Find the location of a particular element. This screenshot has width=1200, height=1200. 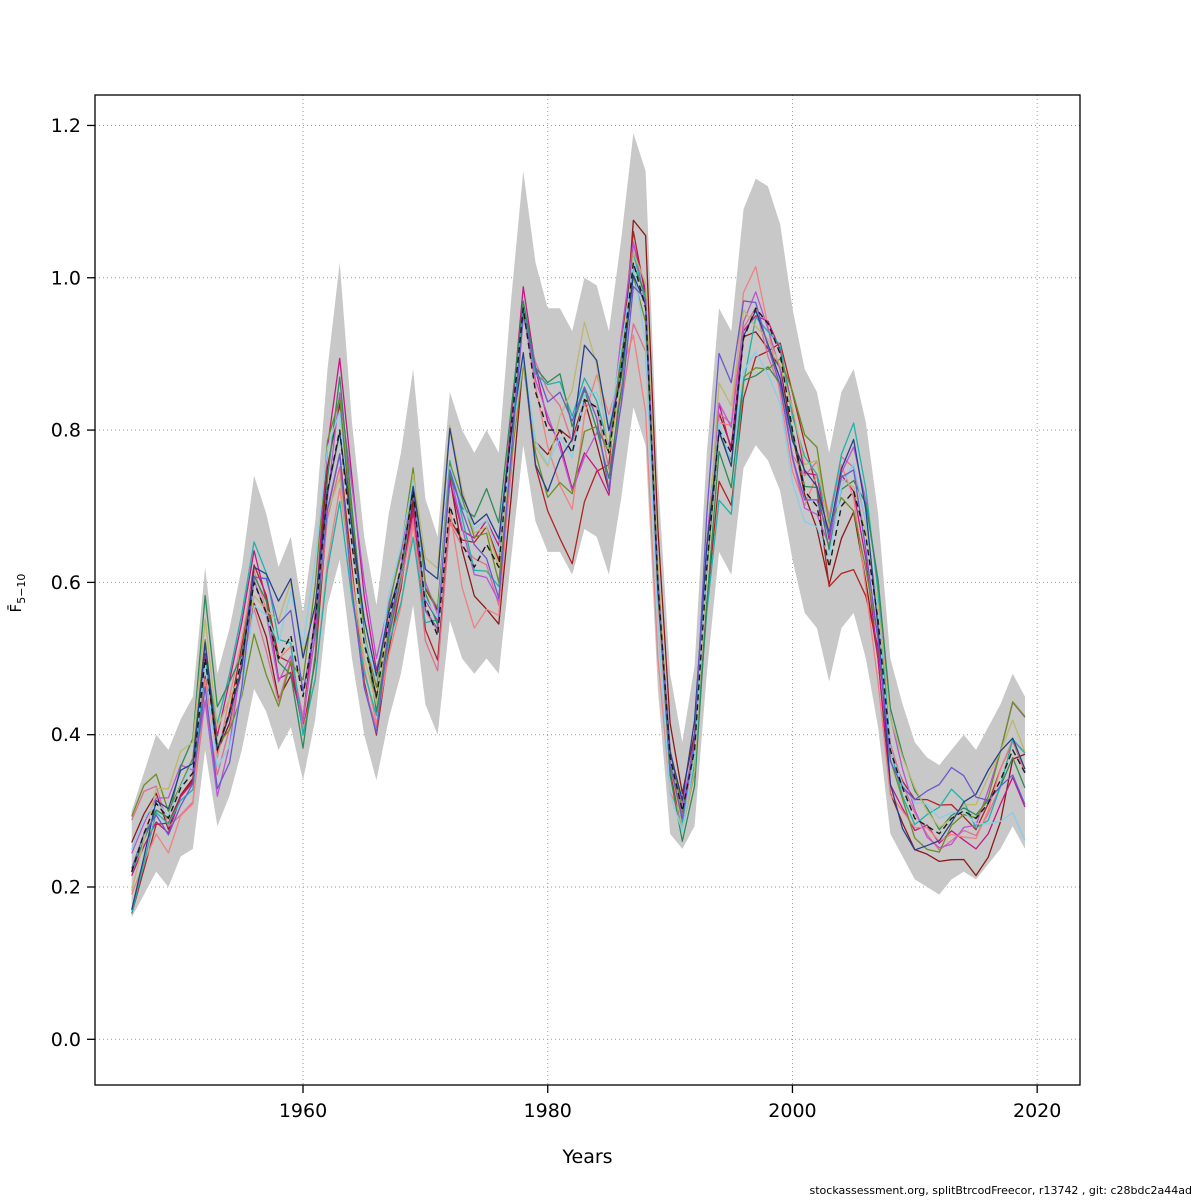

y-tick-label: 0.6 is located at coordinates (66, 583).